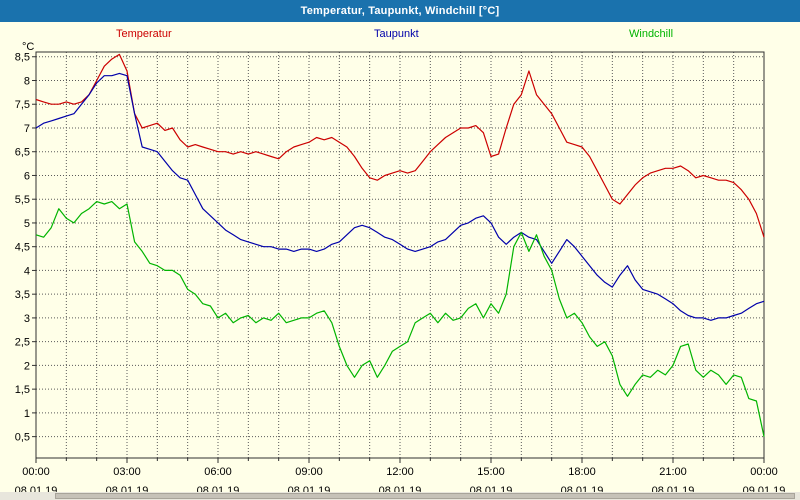 This screenshot has height=500, width=800. I want to click on svg-text: 3, so click(27, 319).